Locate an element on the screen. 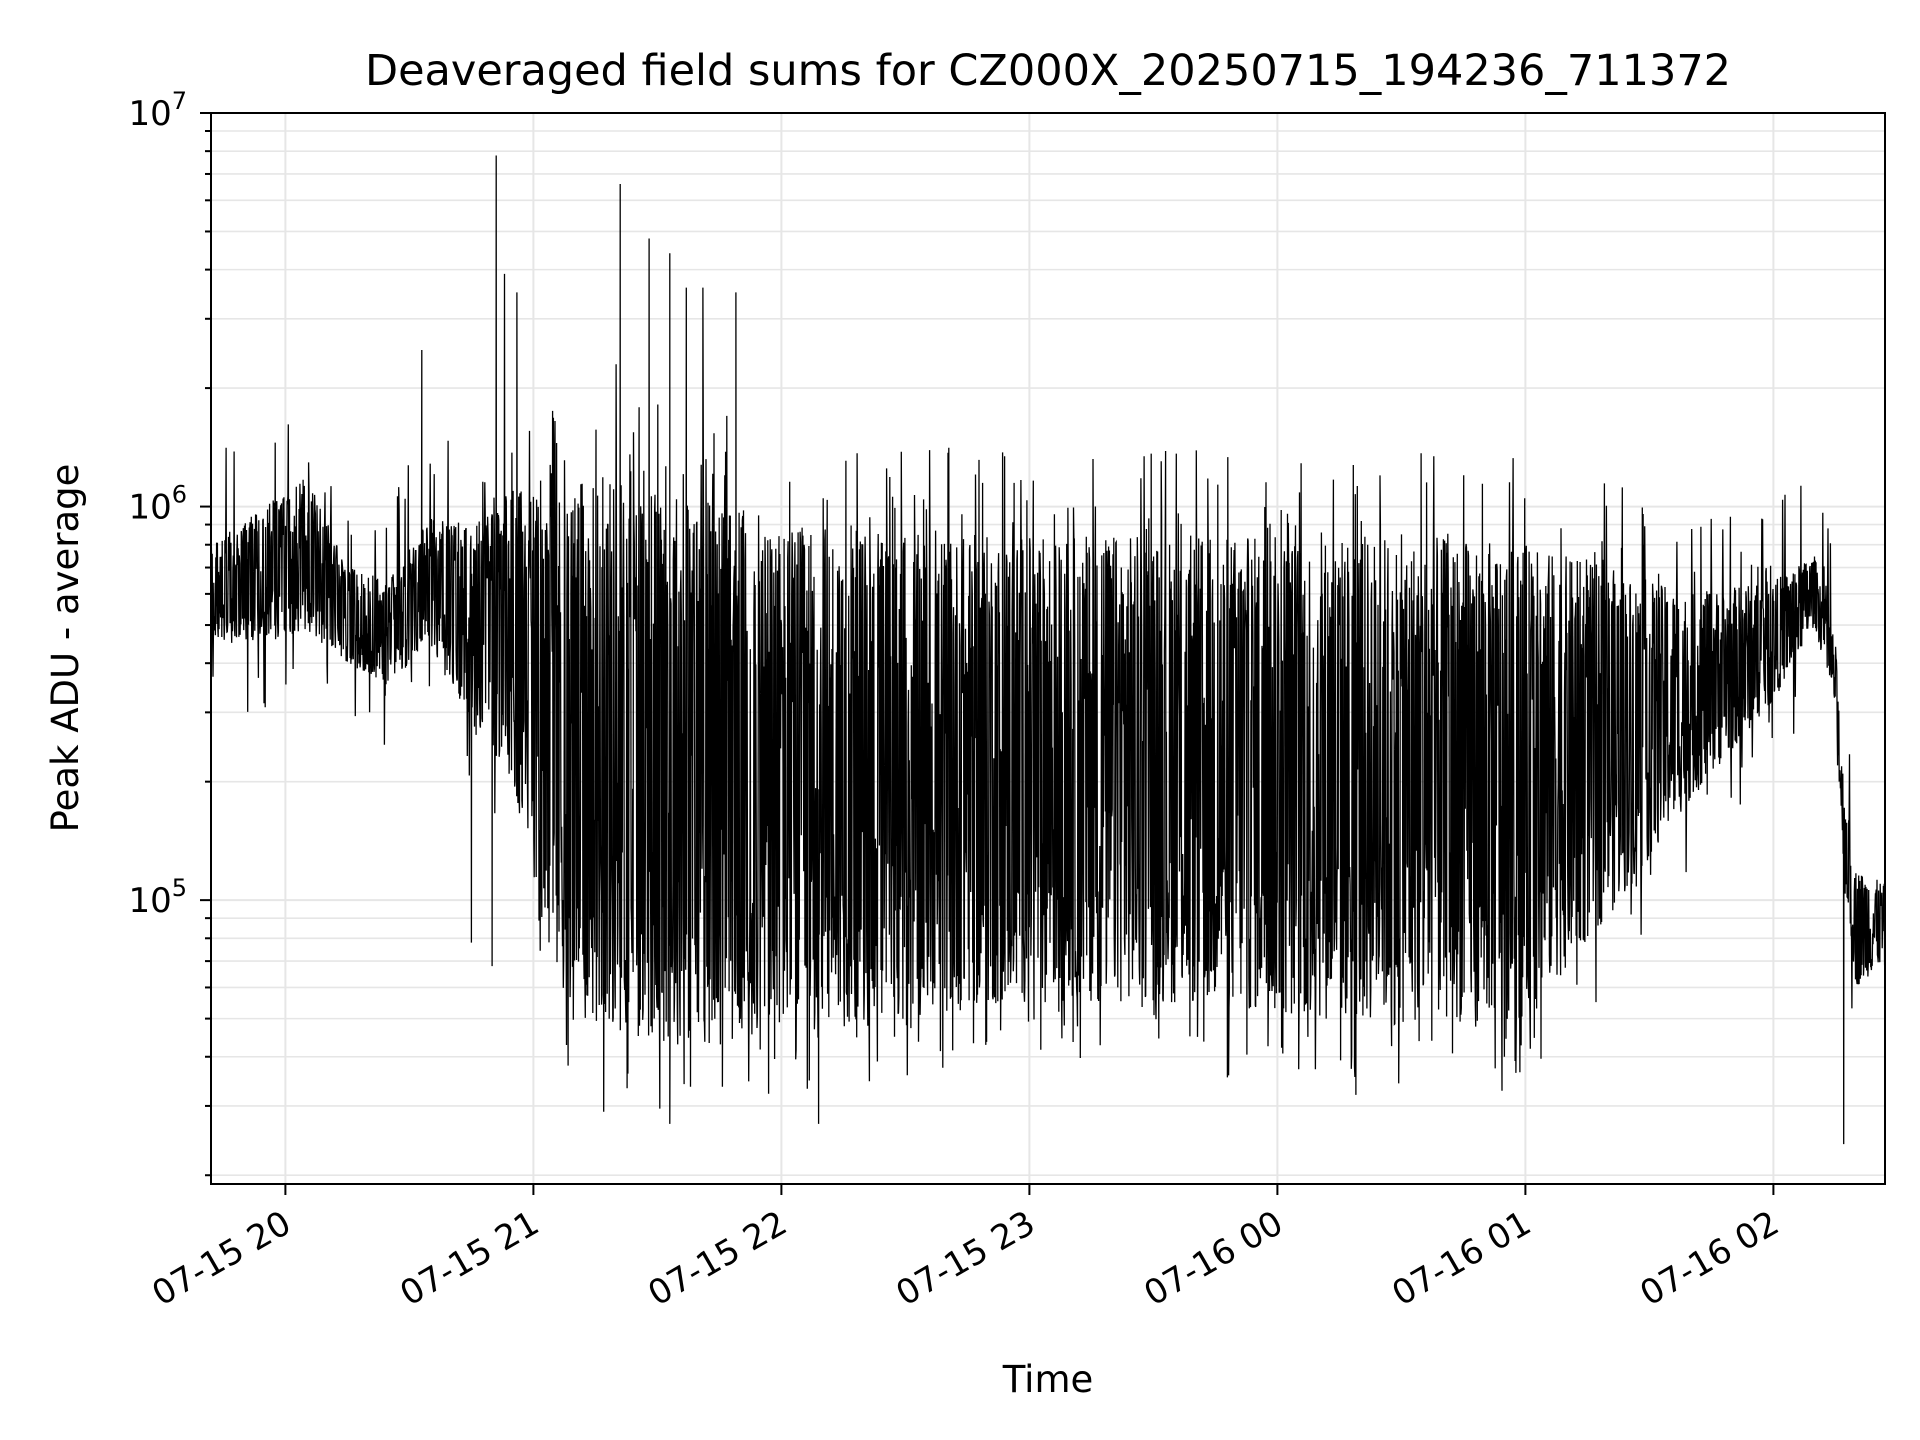  y-tick-label: 10⁶ is located at coordinates (157, 504).